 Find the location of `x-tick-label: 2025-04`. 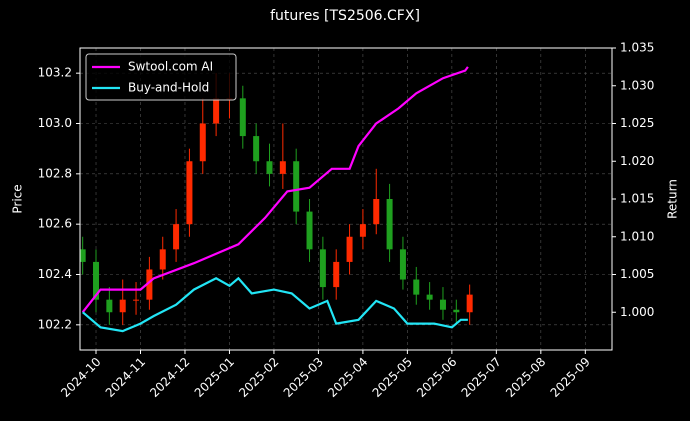

x-tick-label: 2025-04 is located at coordinates (347, 377).